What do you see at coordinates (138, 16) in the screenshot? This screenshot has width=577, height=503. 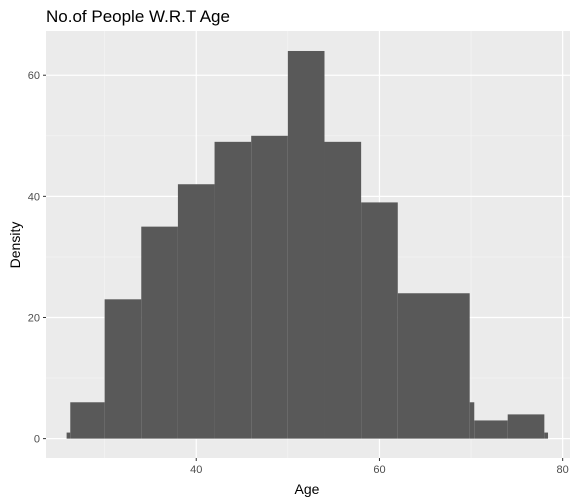 I see `chart-title: No.of People W.R.T Age` at bounding box center [138, 16].